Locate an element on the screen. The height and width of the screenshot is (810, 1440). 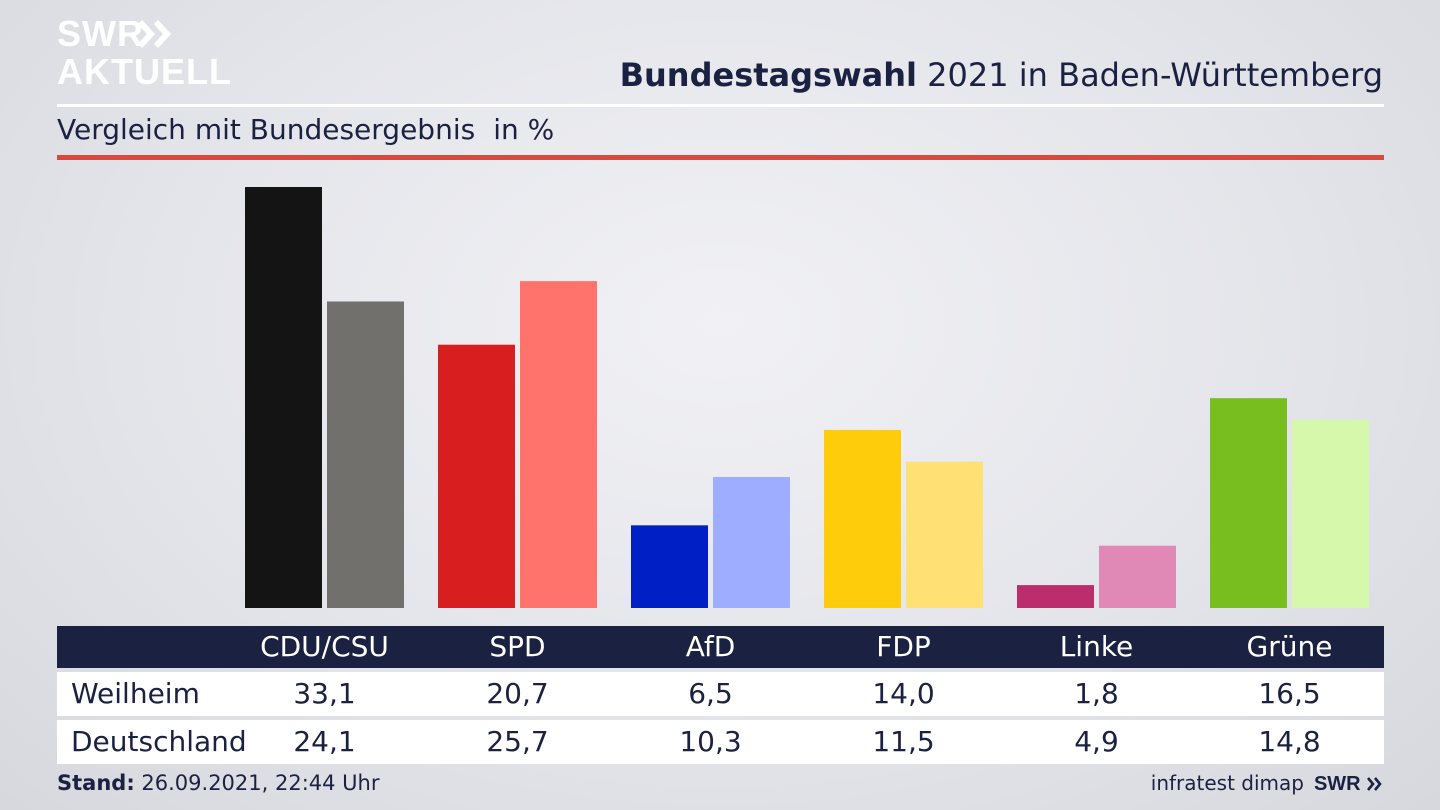
value-deutschland-cdu-csu: 24,1 is located at coordinates (324, 741).